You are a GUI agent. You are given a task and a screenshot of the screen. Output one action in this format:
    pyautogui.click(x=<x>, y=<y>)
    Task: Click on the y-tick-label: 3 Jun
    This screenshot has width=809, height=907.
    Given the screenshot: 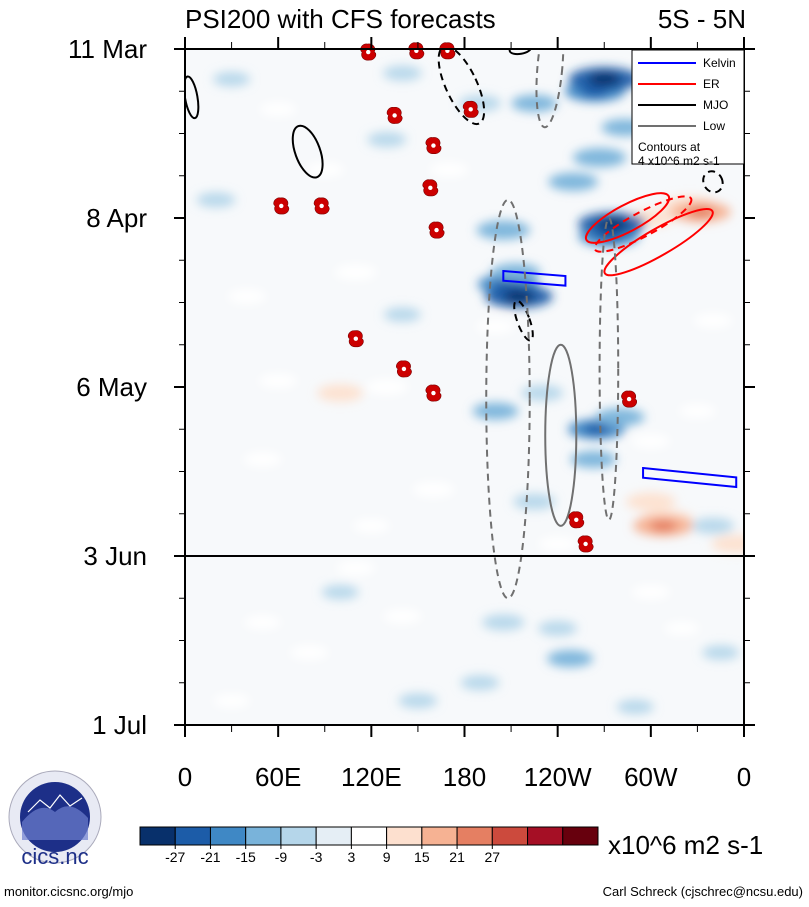 What is the action you would take?
    pyautogui.click(x=115, y=556)
    